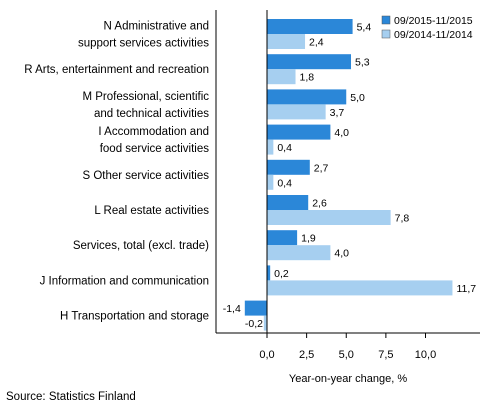 The width and height of the screenshot is (493, 416). Describe the element at coordinates (319, 204) in the screenshot. I see `data-label: 2,6` at that location.